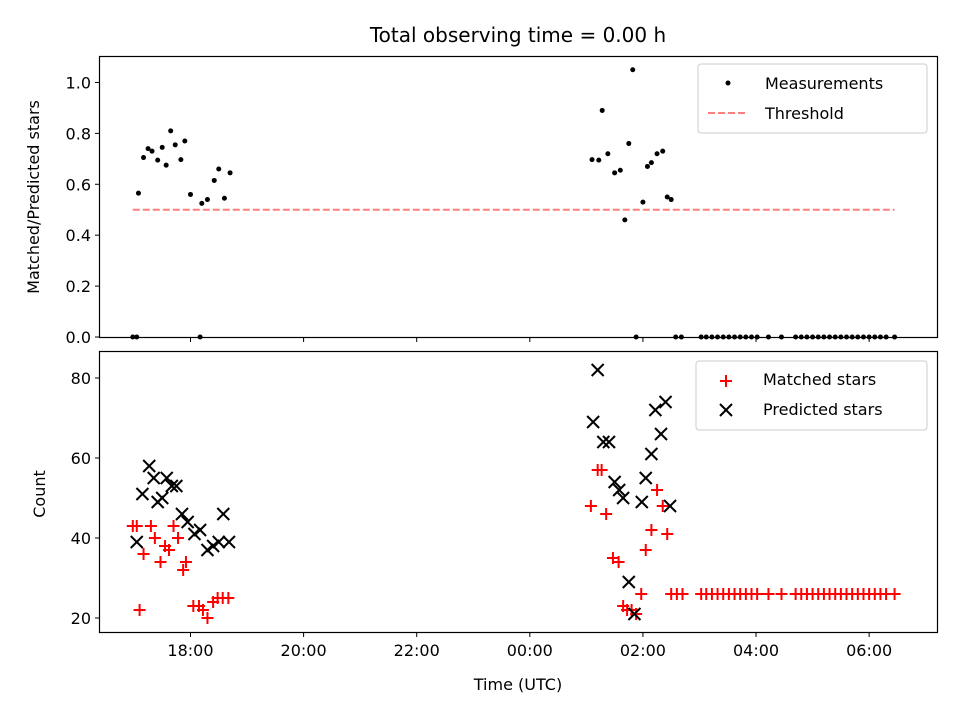  Describe the element at coordinates (811, 395) in the screenshot. I see `bottom-legend: Matched stars Predicted stars` at that location.